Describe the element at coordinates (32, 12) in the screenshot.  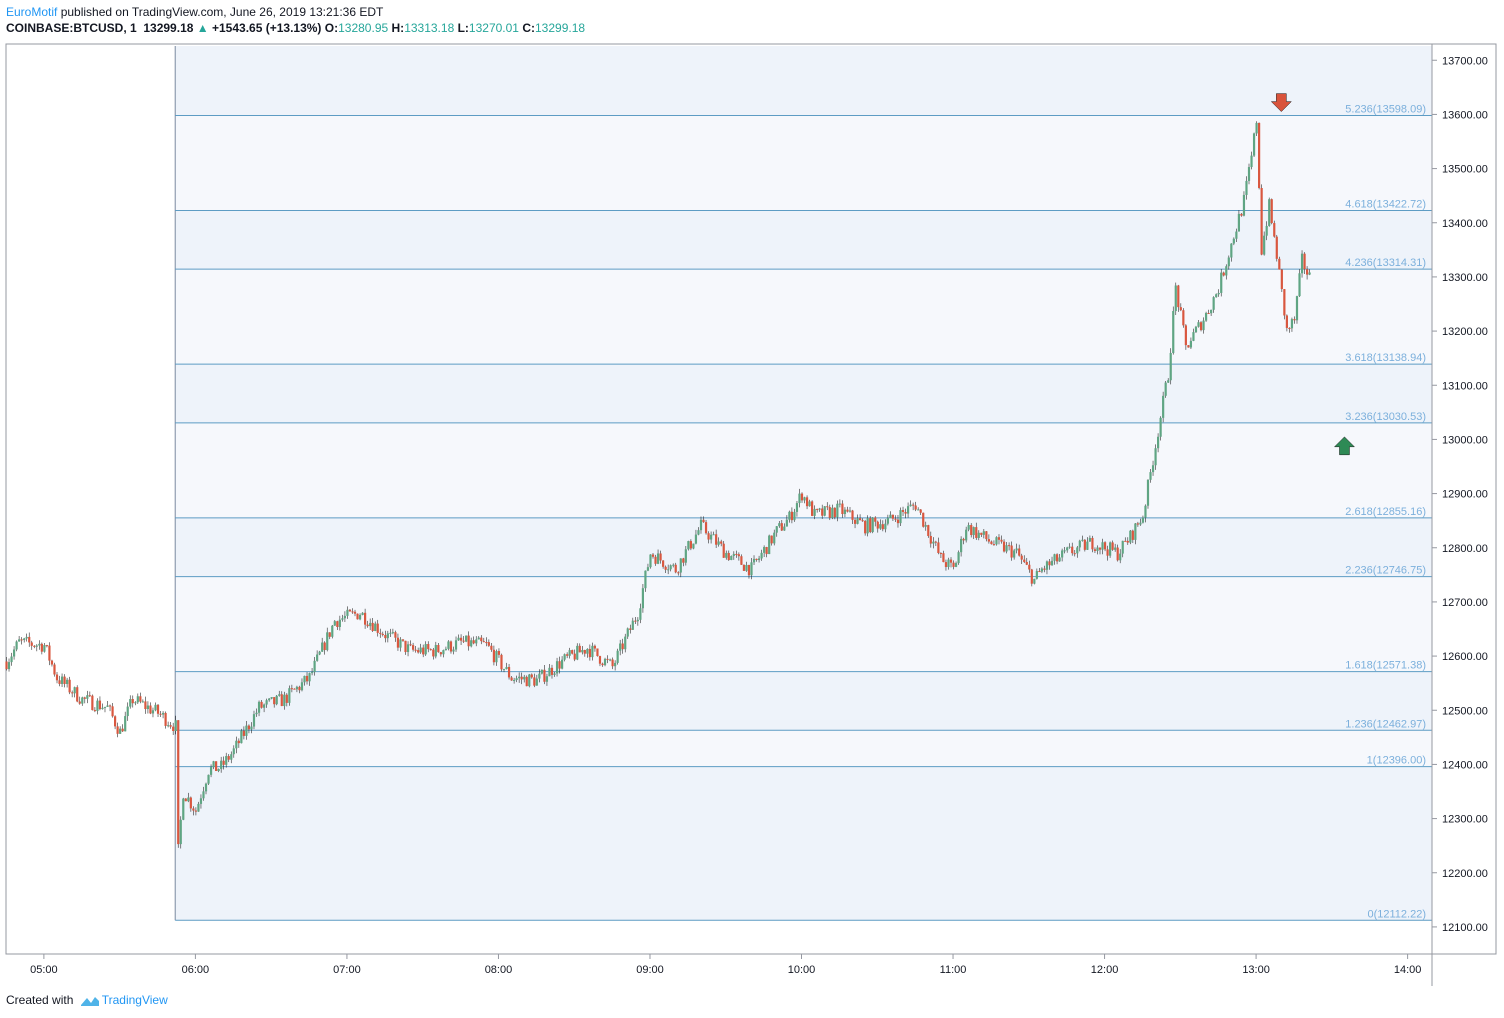
I see `author-link: EuroMotif` at that location.